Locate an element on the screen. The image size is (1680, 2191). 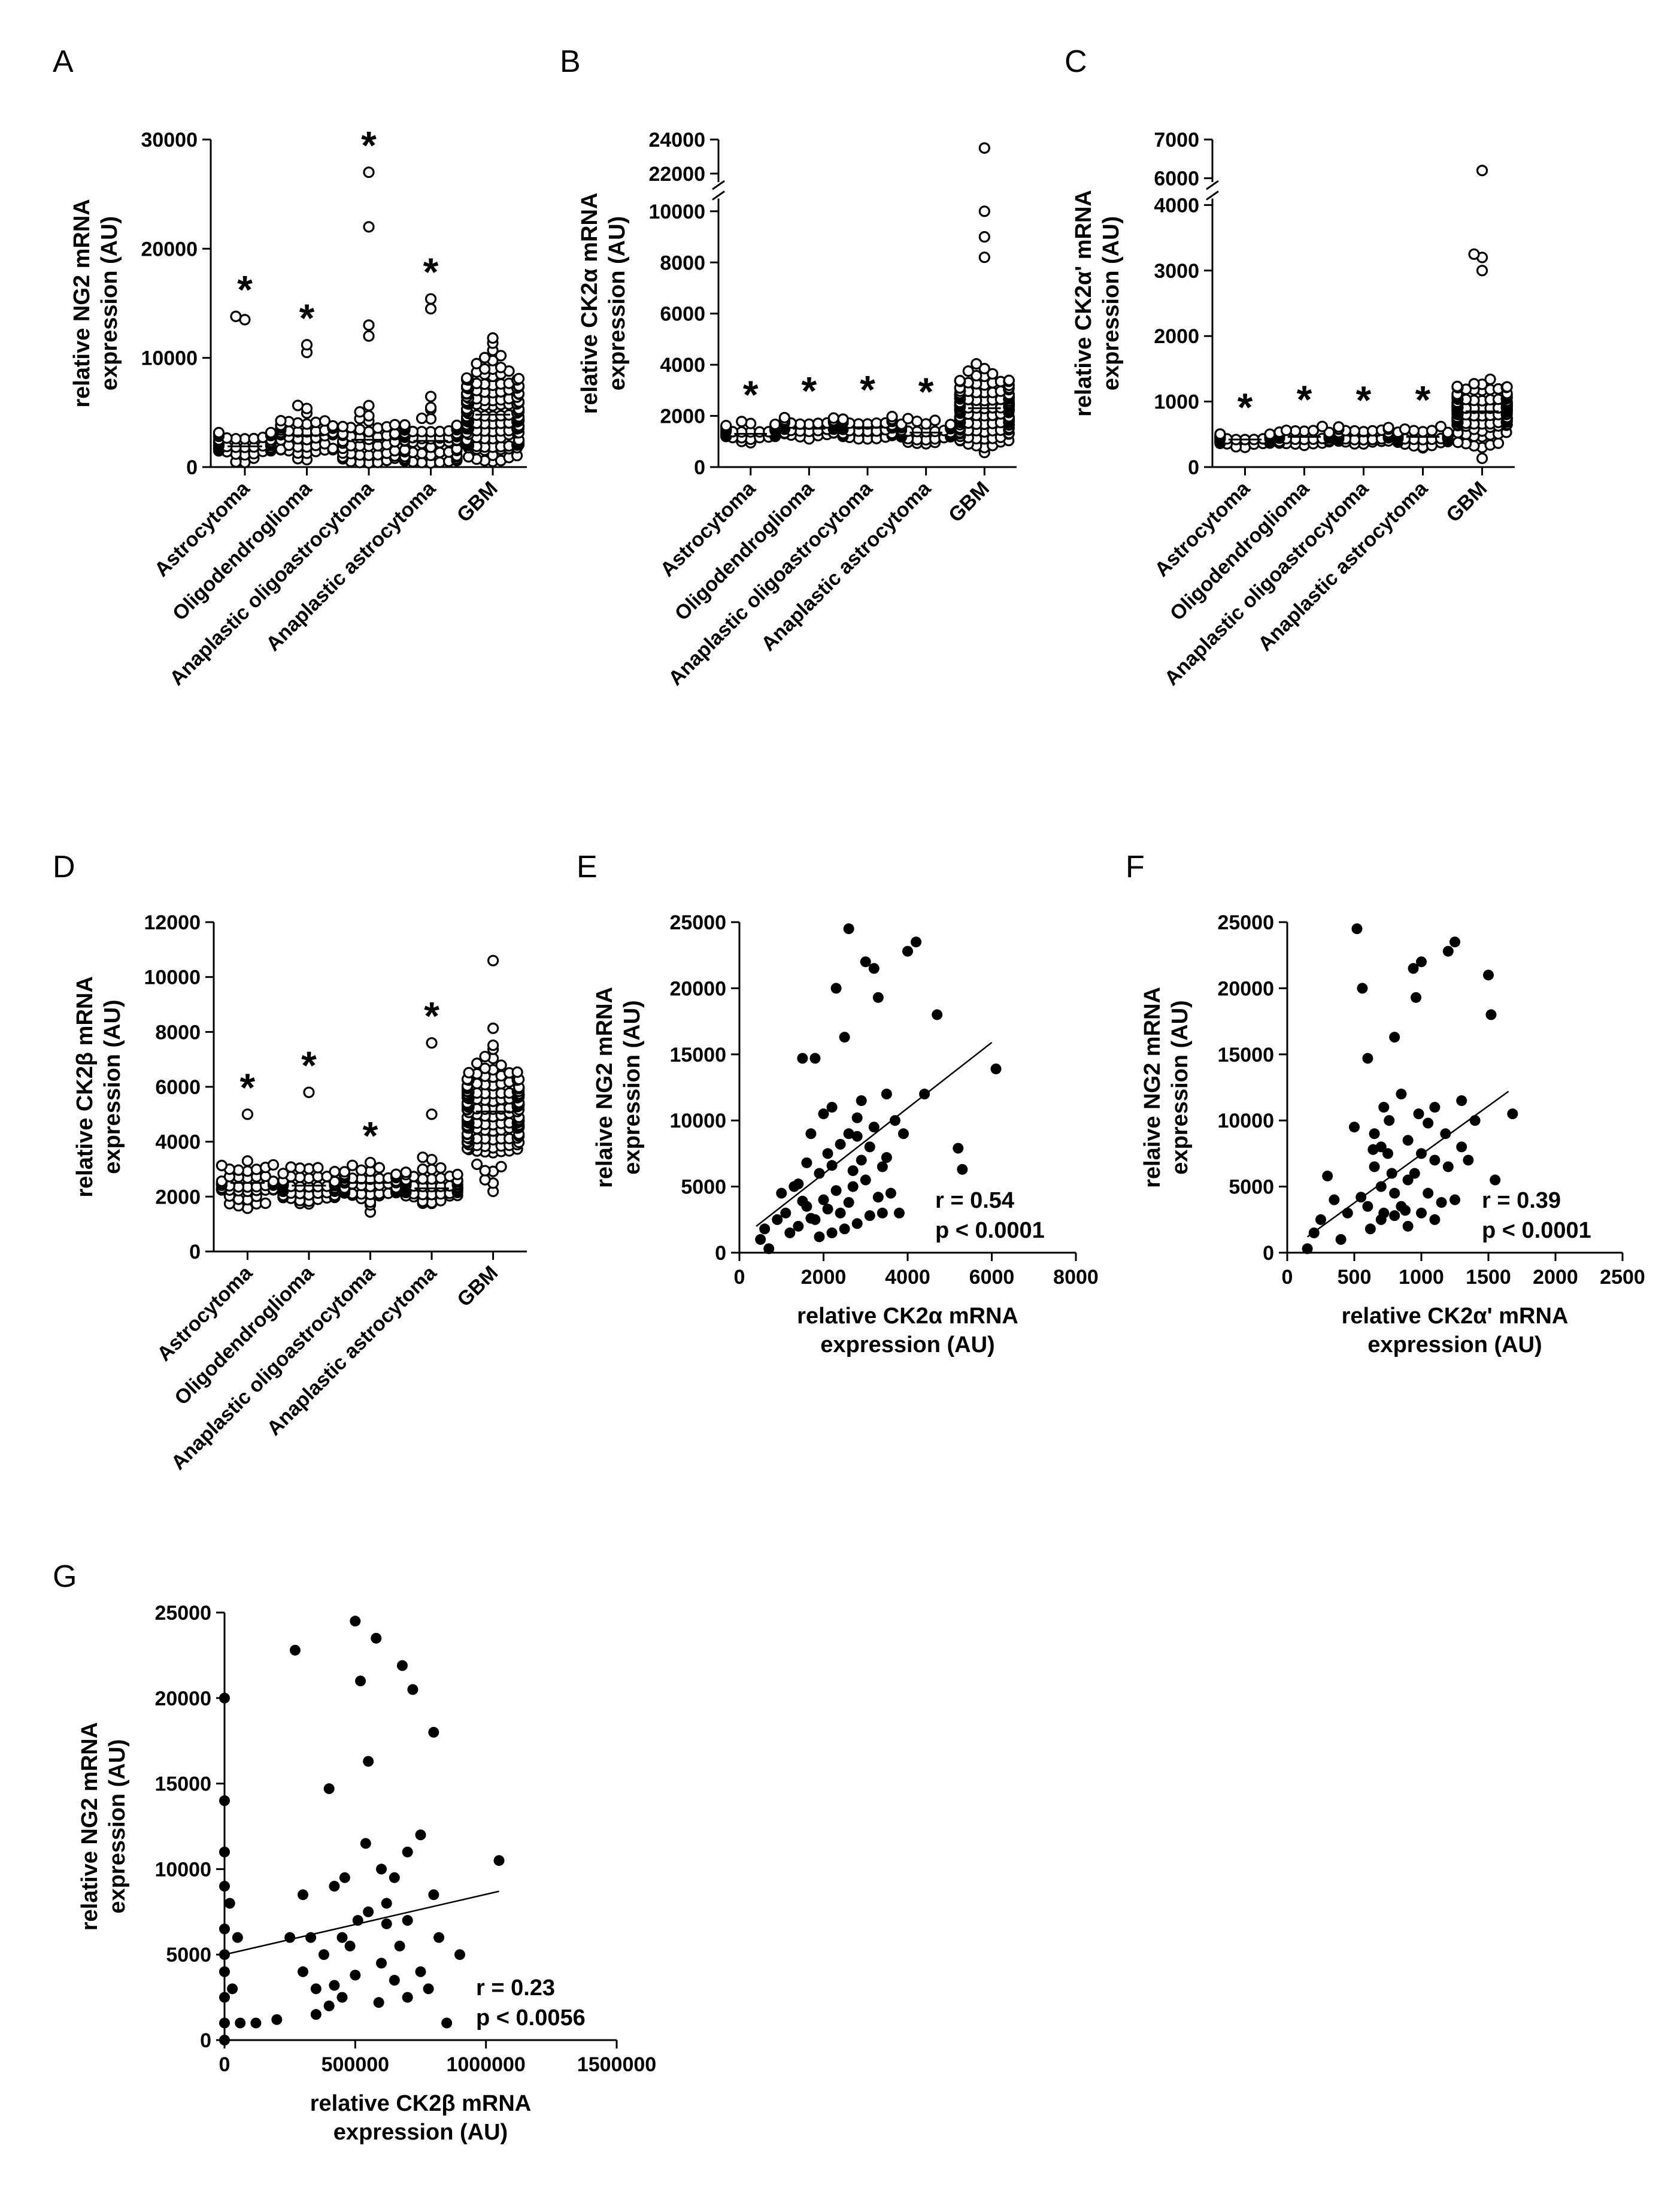
y-tick-label: 15000 is located at coordinates (183, 1784).